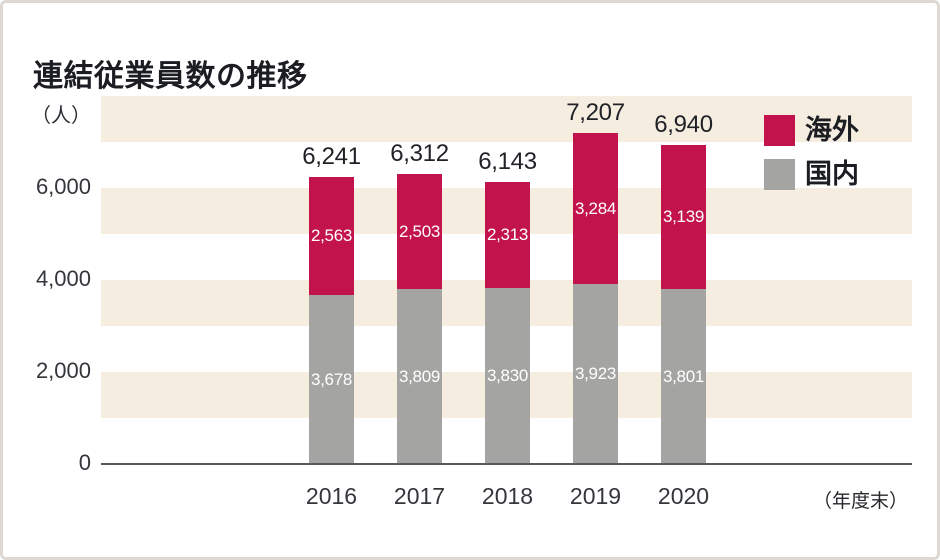 The height and width of the screenshot is (560, 940). Describe the element at coordinates (683, 124) in the screenshot. I see `bar-total-label-2020: 6,940` at that location.